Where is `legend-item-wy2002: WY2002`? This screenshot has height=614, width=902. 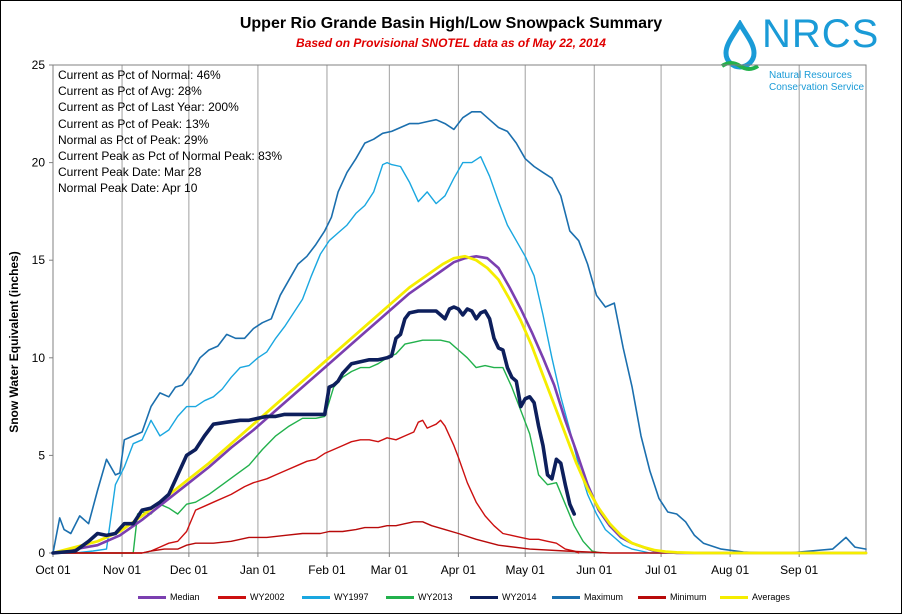 legend-item-wy2002: WY2002 is located at coordinates (251, 597).